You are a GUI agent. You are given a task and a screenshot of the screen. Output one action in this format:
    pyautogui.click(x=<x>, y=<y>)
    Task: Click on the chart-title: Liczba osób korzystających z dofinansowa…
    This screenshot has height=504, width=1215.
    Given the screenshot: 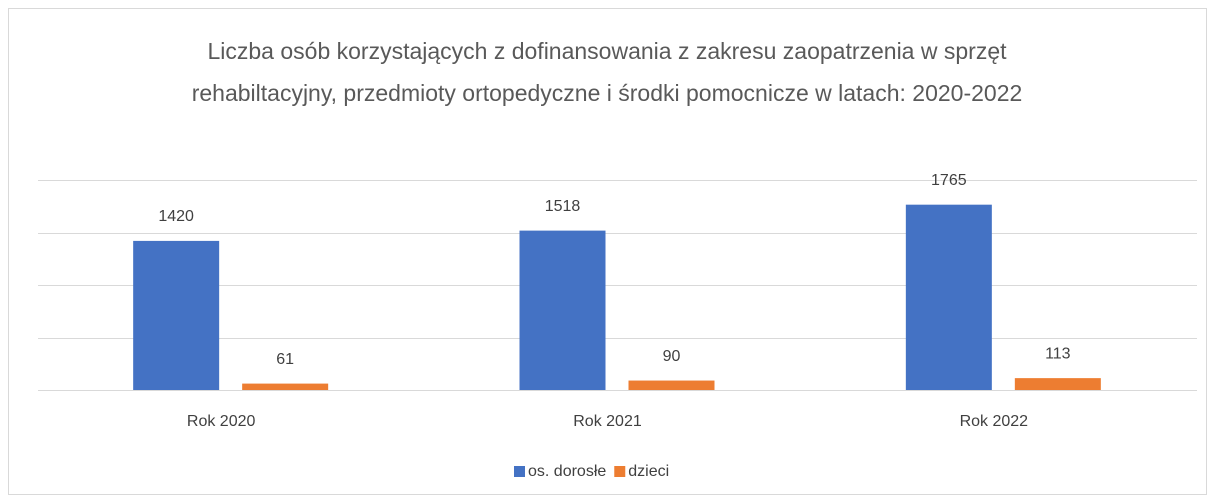 What is the action you would take?
    pyautogui.click(x=607, y=72)
    